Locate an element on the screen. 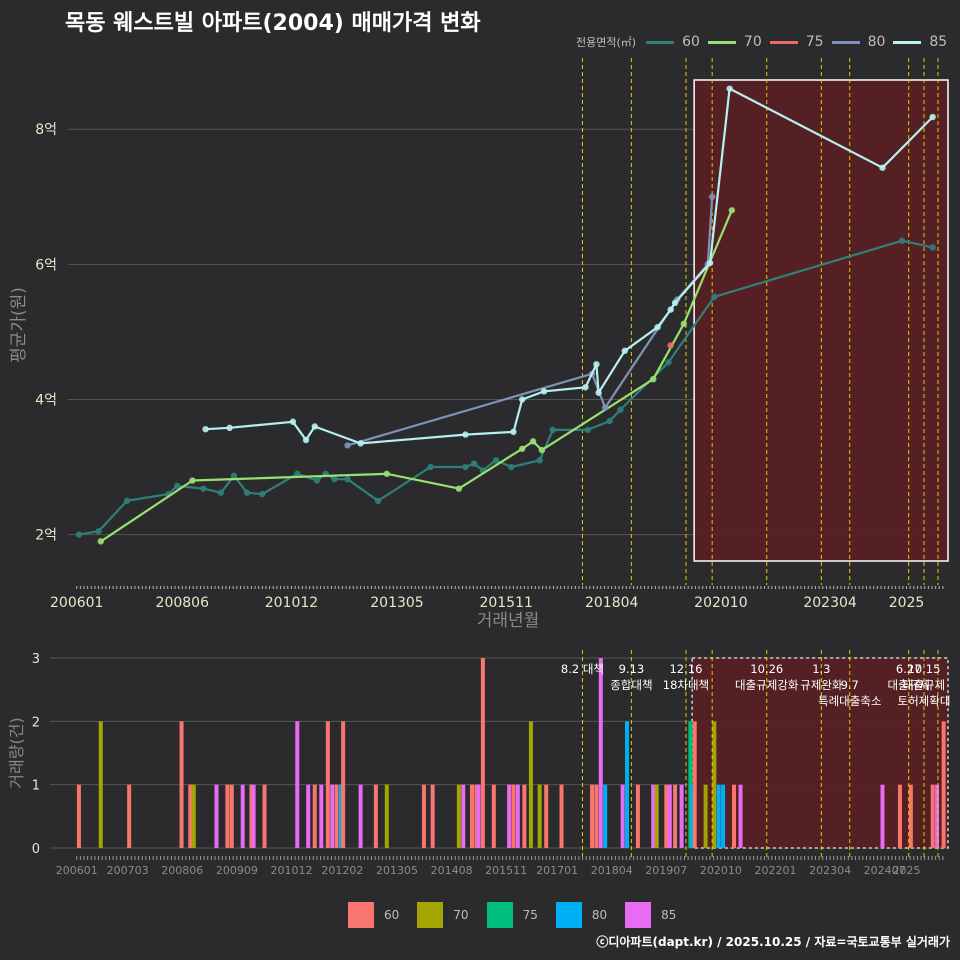  x-tick-label: 200806 is located at coordinates (183, 603).